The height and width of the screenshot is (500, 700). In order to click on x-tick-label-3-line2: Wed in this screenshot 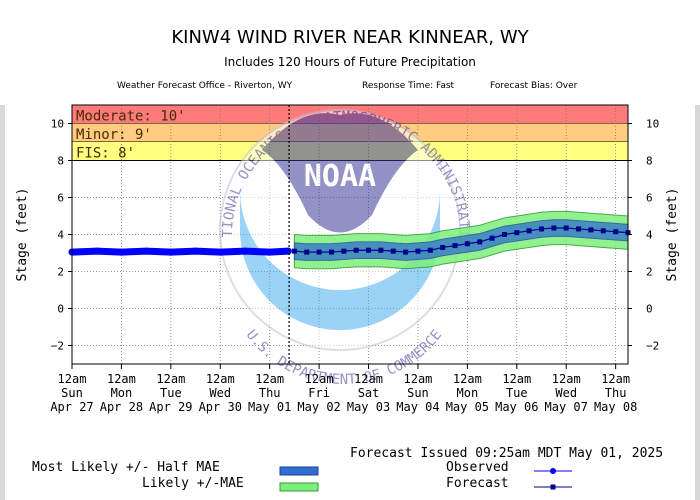, I will do `click(220, 393)`.